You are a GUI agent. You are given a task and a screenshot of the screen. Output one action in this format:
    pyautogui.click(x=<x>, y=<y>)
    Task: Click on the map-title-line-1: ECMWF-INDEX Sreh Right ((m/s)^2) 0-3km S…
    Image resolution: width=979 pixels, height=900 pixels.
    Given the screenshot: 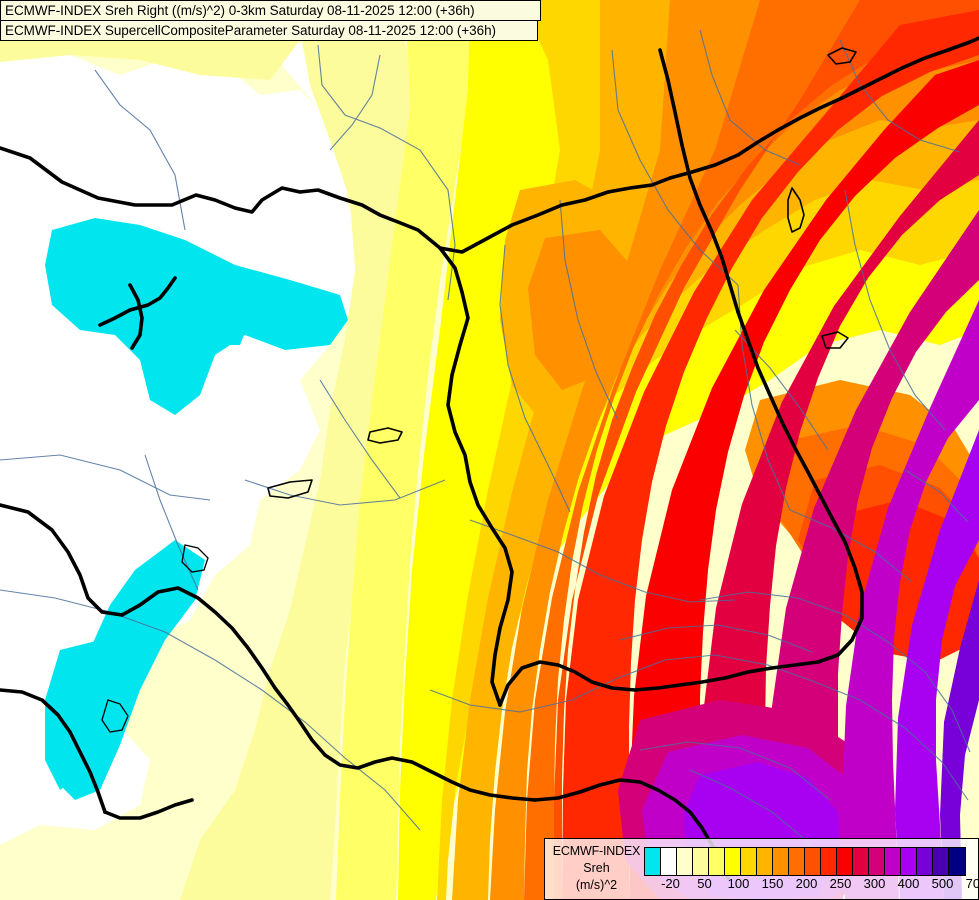 What is the action you would take?
    pyautogui.click(x=270, y=10)
    